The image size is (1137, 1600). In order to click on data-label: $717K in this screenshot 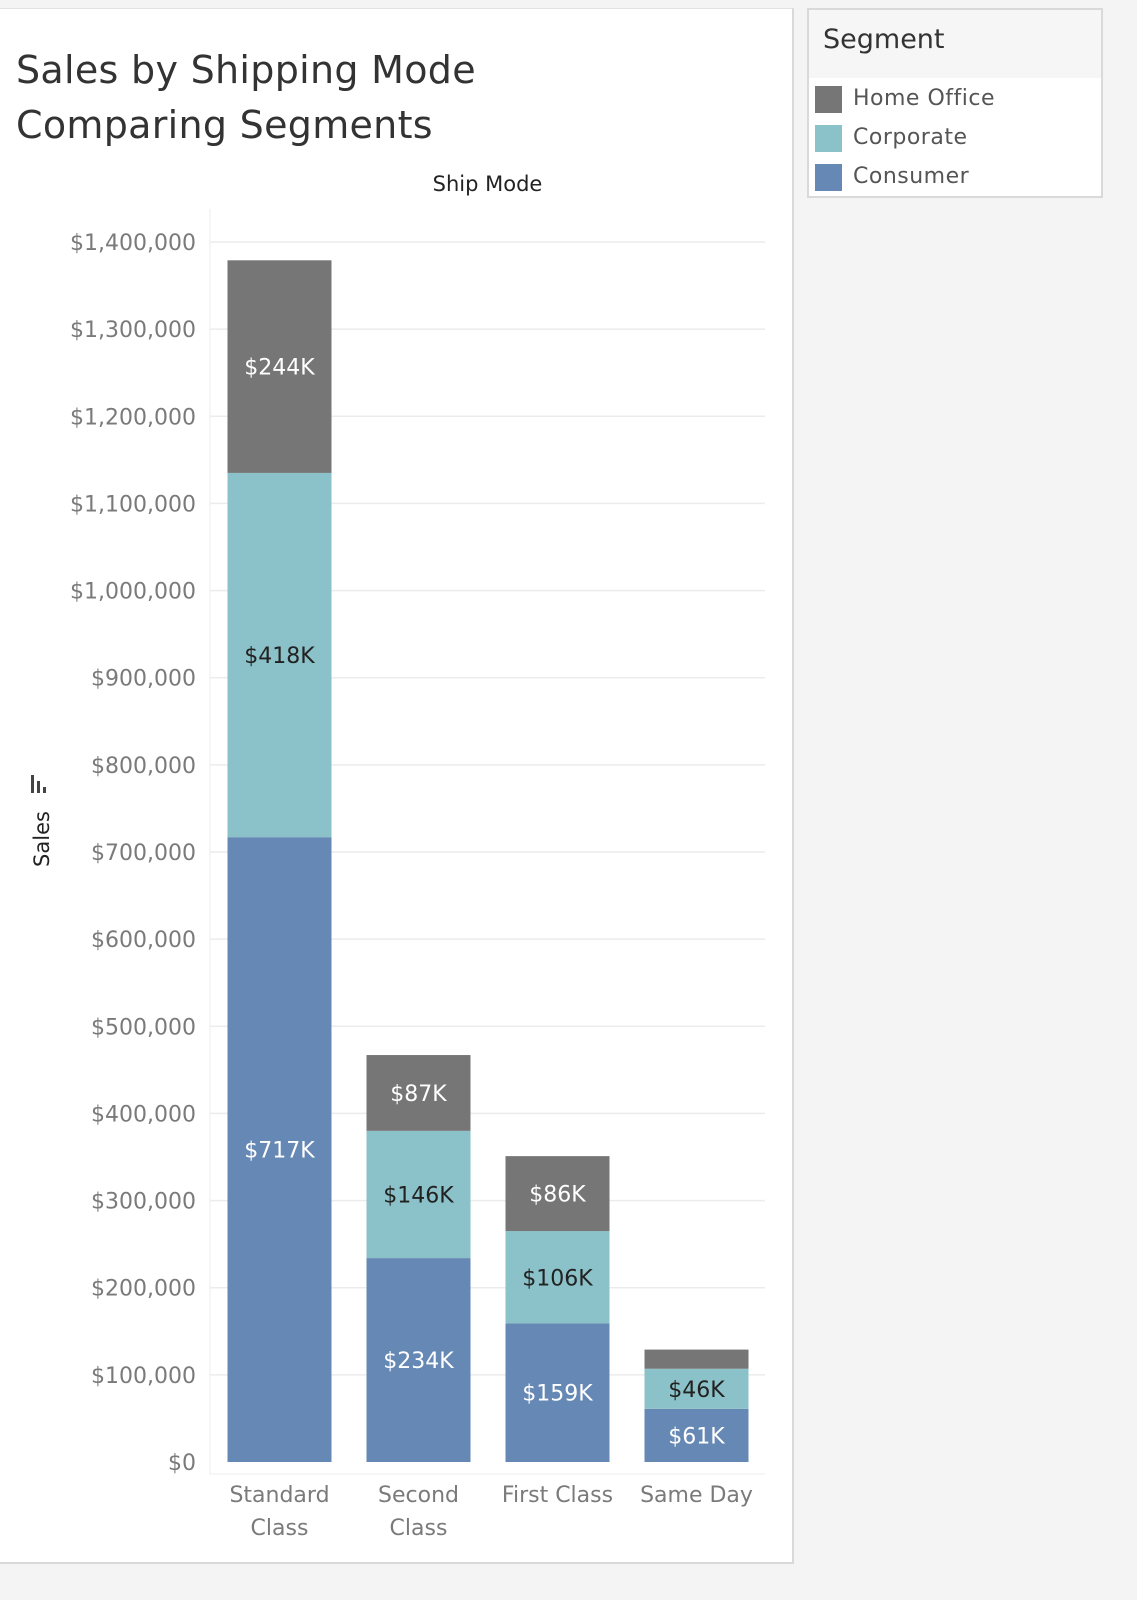, I will do `click(279, 1151)`.